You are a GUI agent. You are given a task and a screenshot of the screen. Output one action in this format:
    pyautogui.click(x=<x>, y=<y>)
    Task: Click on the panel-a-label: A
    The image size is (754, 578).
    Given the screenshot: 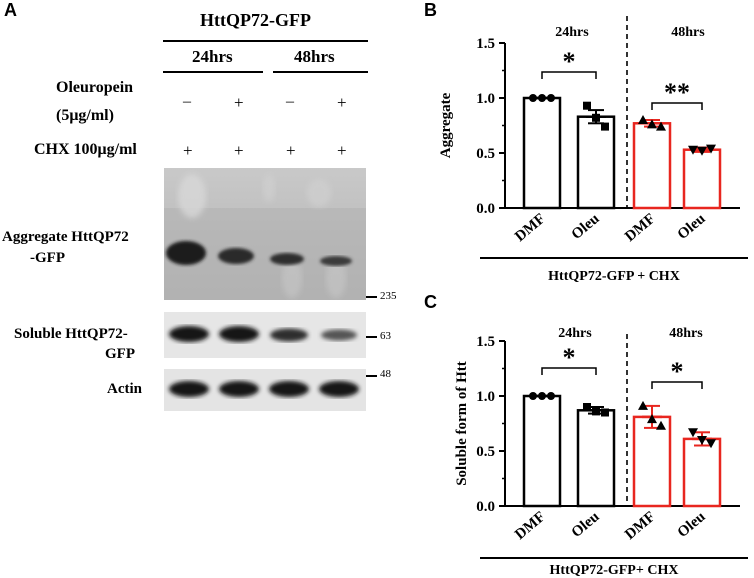 What is the action you would take?
    pyautogui.click(x=10, y=10)
    